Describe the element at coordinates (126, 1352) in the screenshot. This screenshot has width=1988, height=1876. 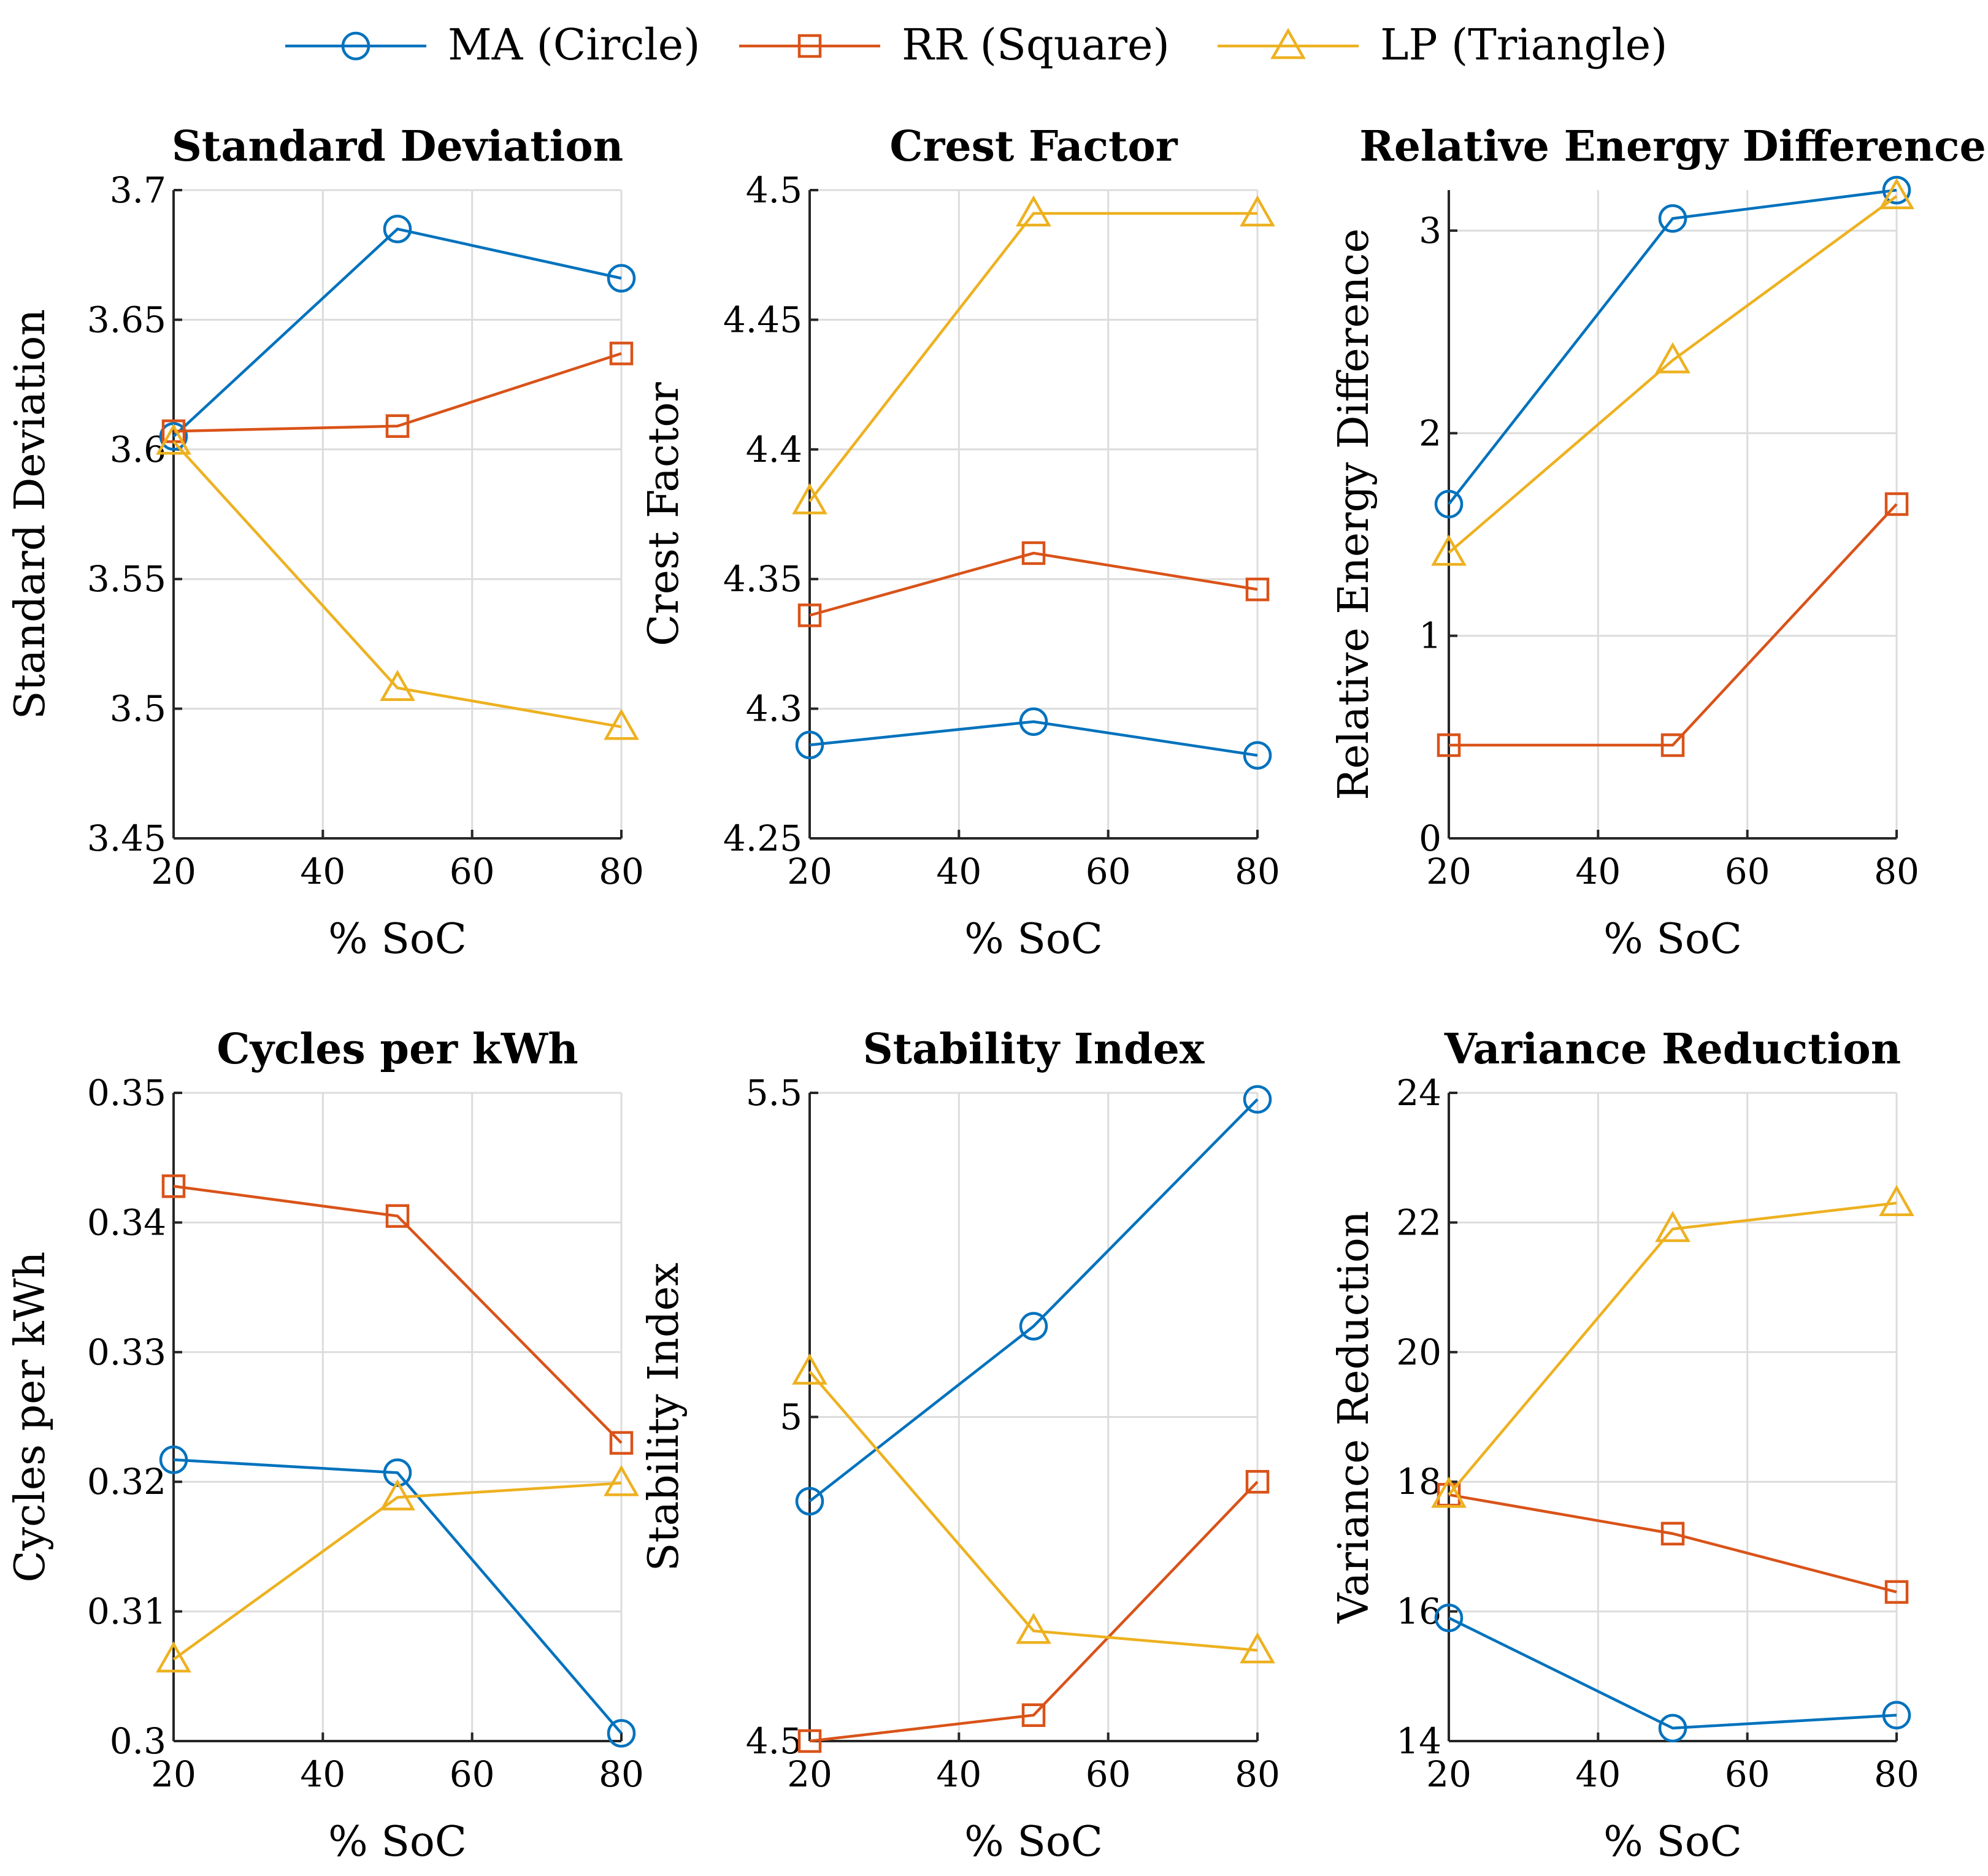
I see `y-tick-label: 0.33` at that location.